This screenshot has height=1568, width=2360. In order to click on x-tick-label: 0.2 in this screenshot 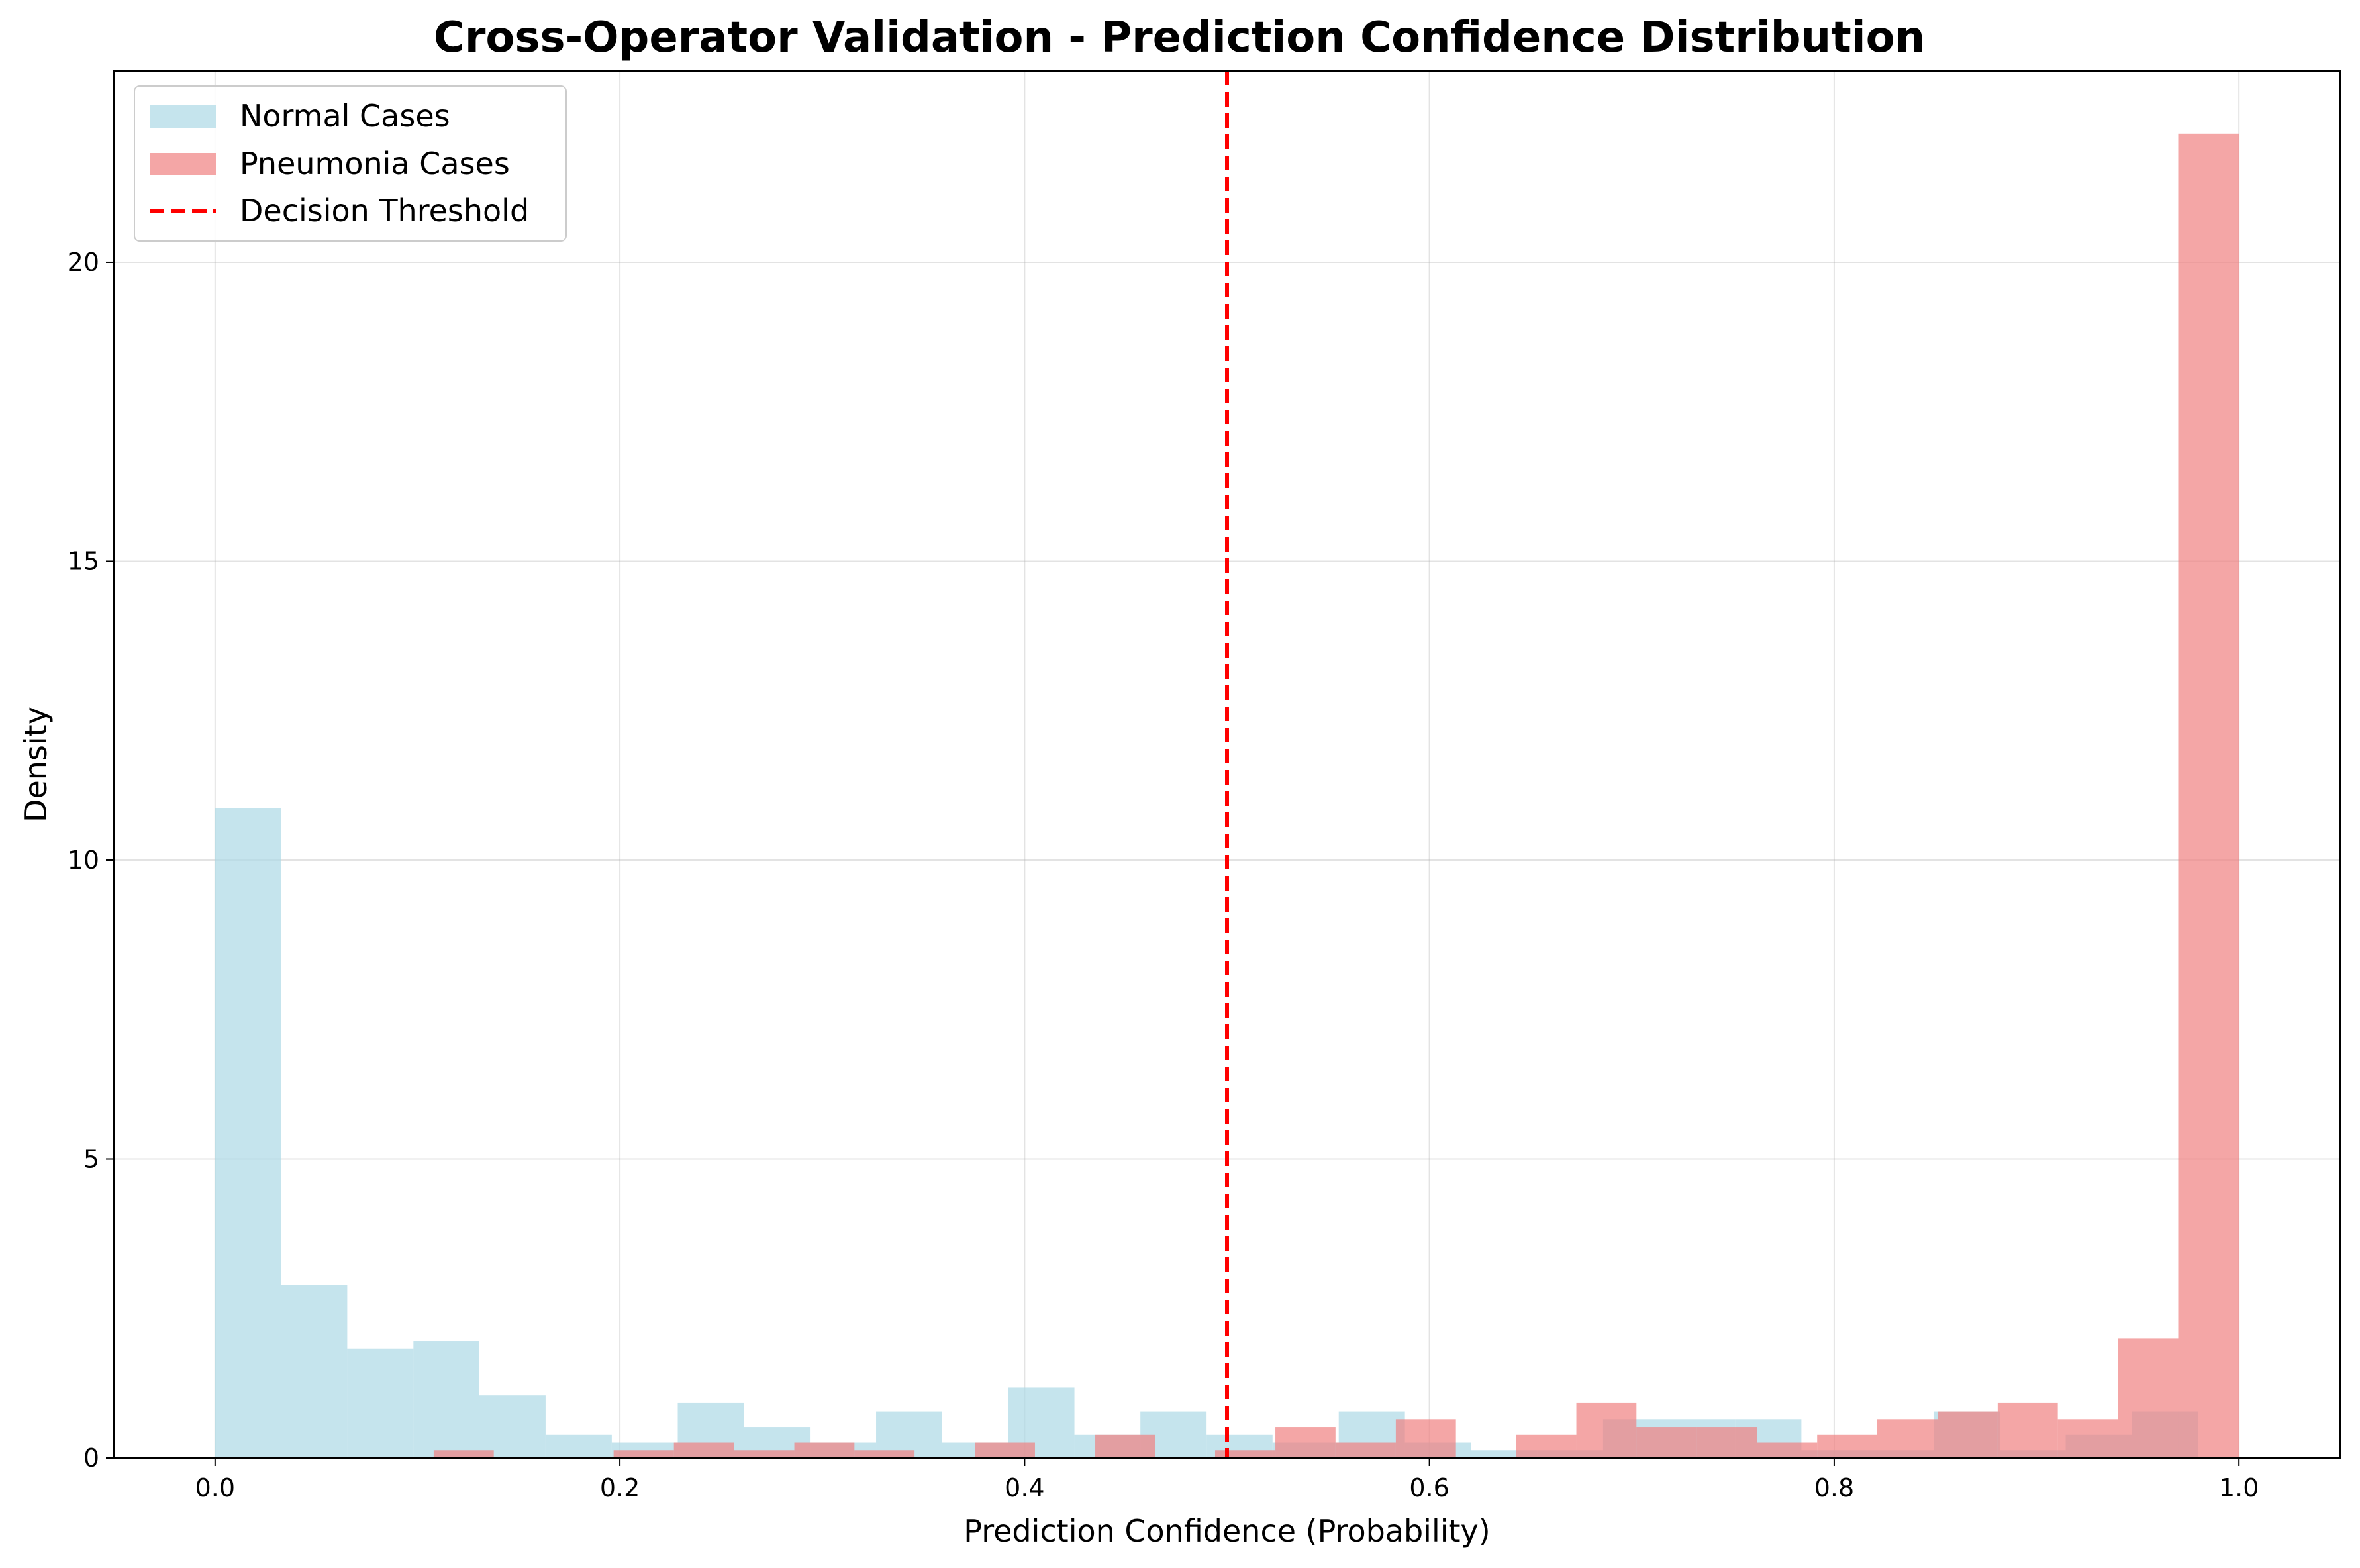, I will do `click(620, 1487)`.